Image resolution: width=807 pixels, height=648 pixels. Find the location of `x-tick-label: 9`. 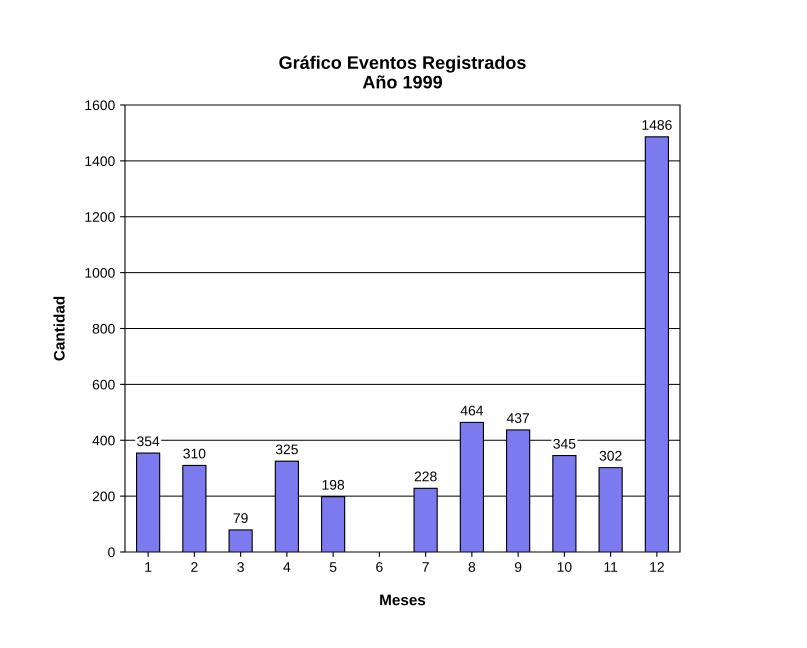

x-tick-label: 9 is located at coordinates (518, 567).